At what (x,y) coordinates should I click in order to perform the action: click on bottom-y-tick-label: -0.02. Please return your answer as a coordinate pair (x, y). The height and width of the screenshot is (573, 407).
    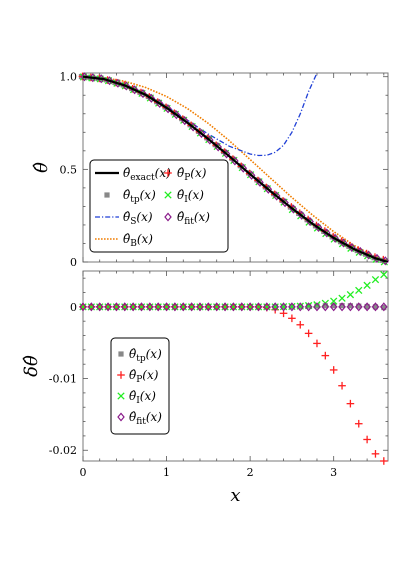
    Looking at the image, I should click on (63, 450).